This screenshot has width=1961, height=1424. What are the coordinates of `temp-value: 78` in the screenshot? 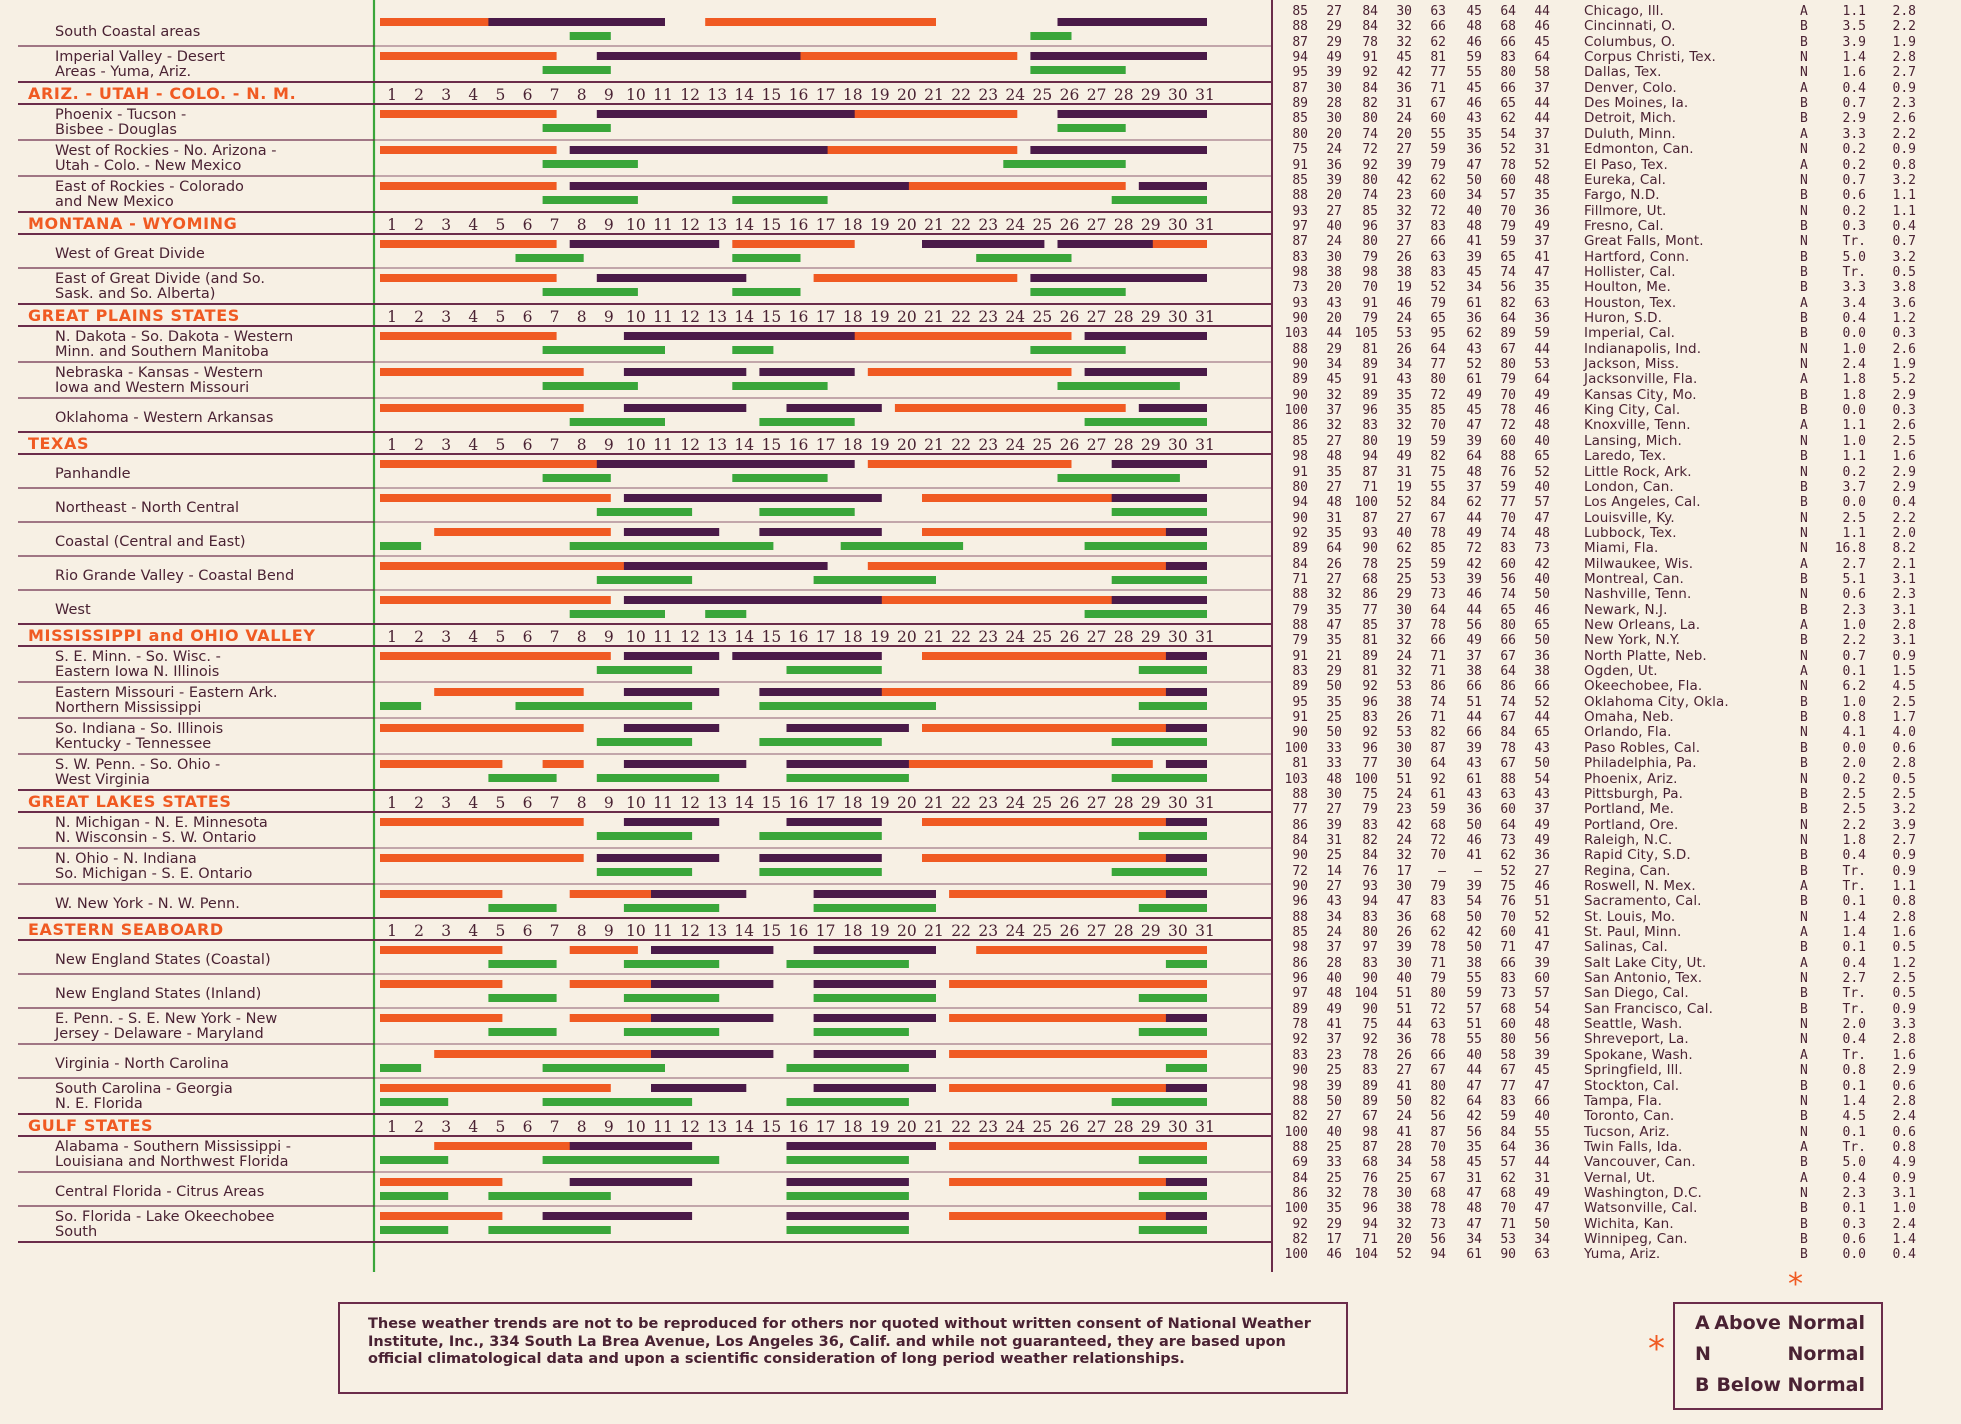 It's located at (1438, 948).